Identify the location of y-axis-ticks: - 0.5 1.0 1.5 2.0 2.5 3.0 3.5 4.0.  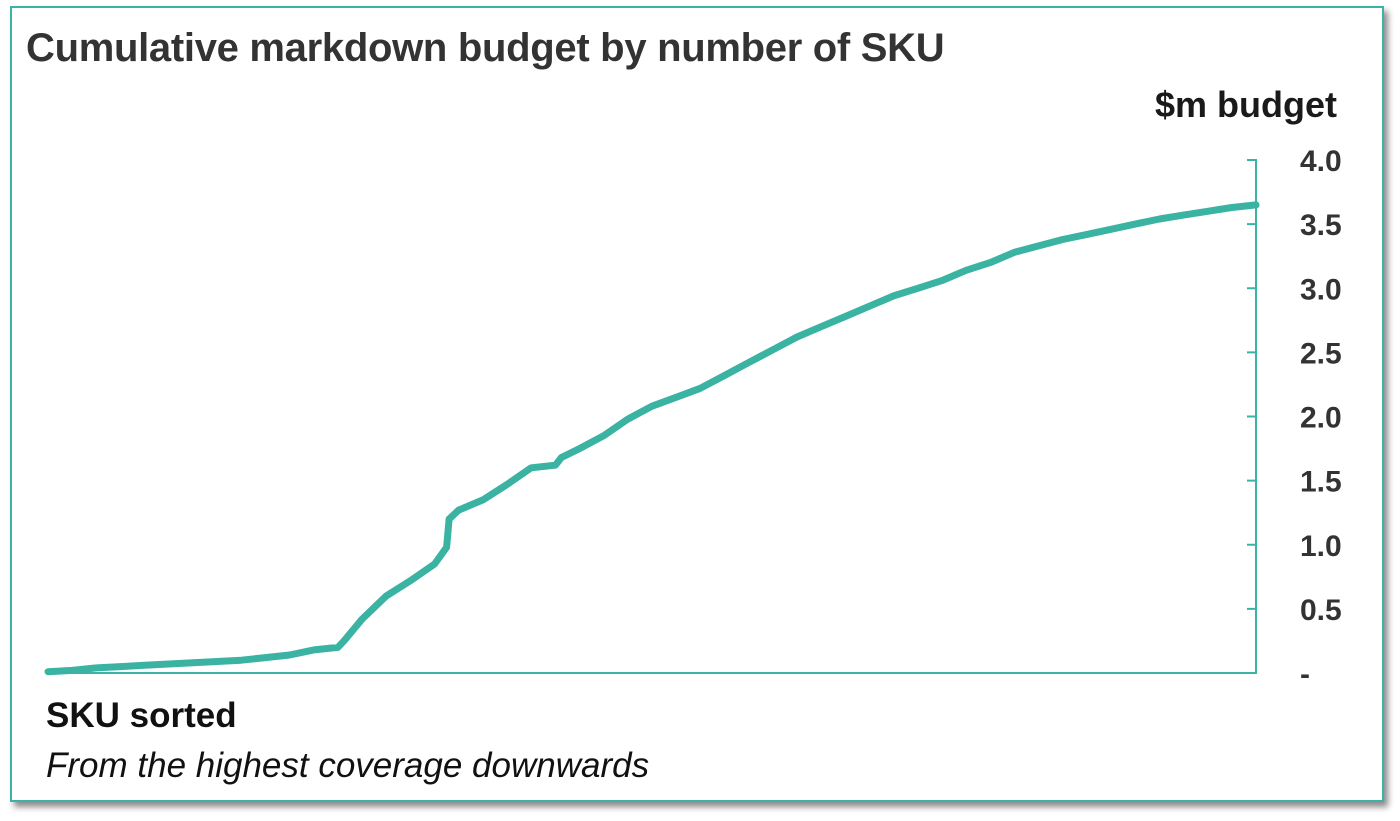
(1294, 418).